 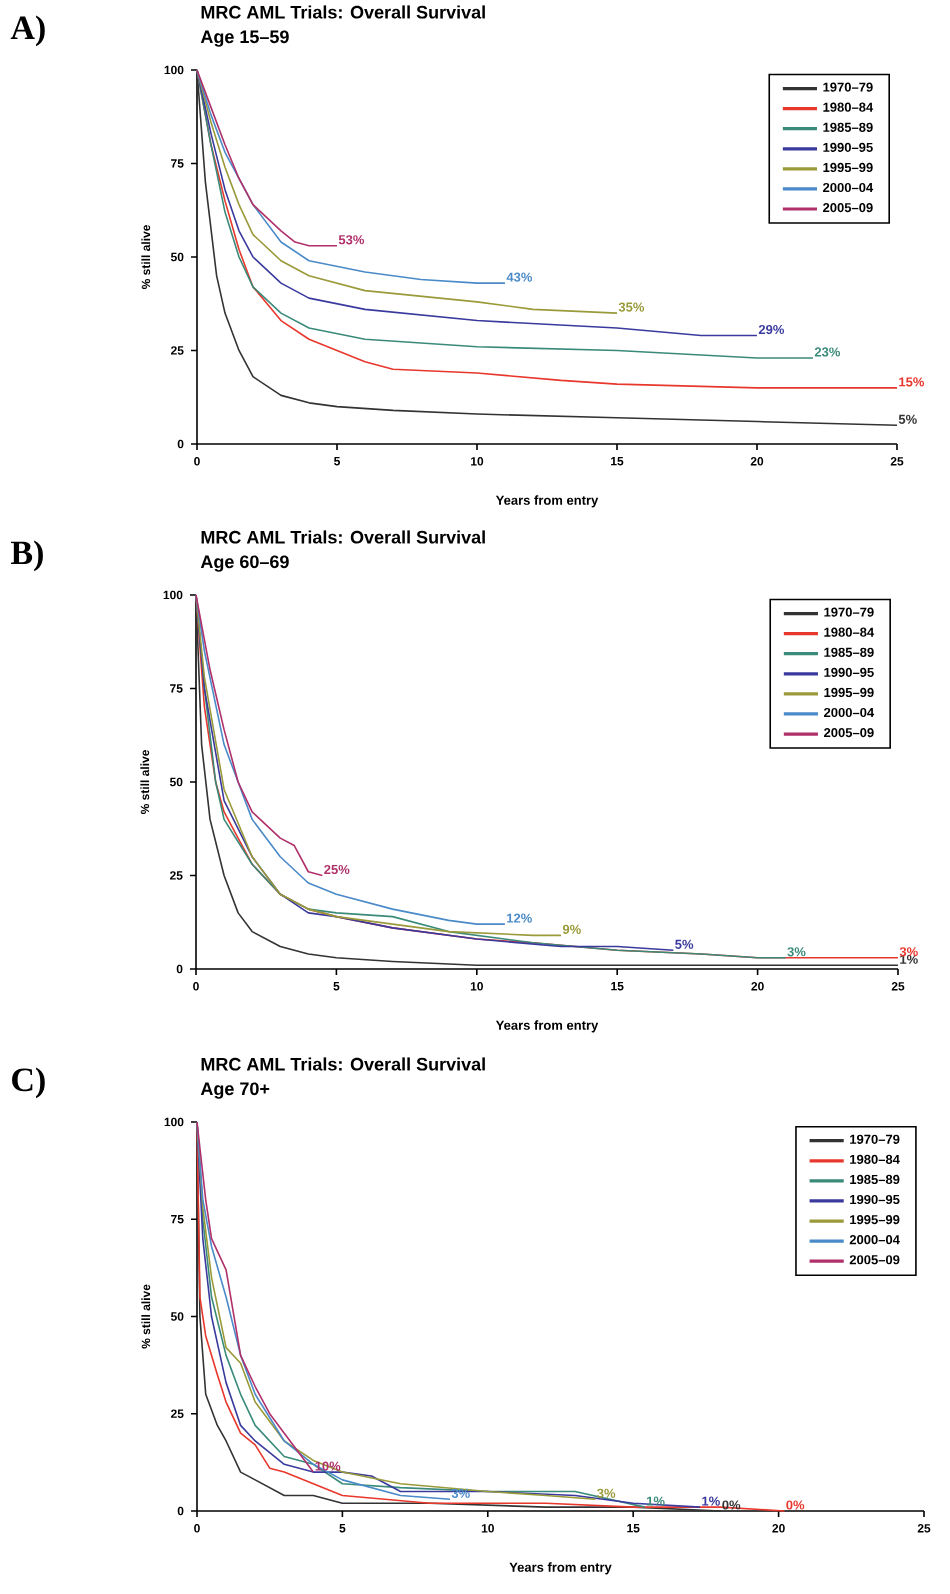 I want to click on annotation: 23%, so click(x=827, y=352).